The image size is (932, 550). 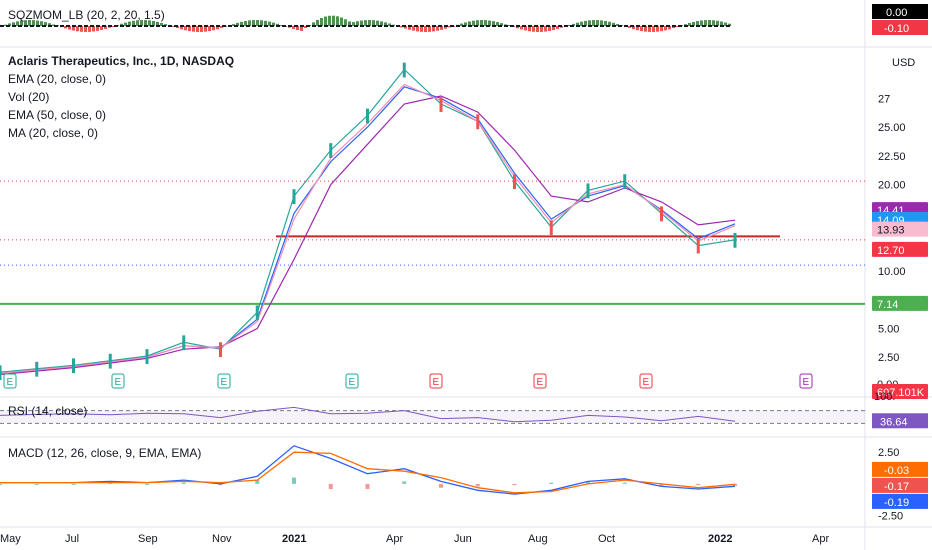 I want to click on x-tick-2: Sep, so click(x=148, y=539).